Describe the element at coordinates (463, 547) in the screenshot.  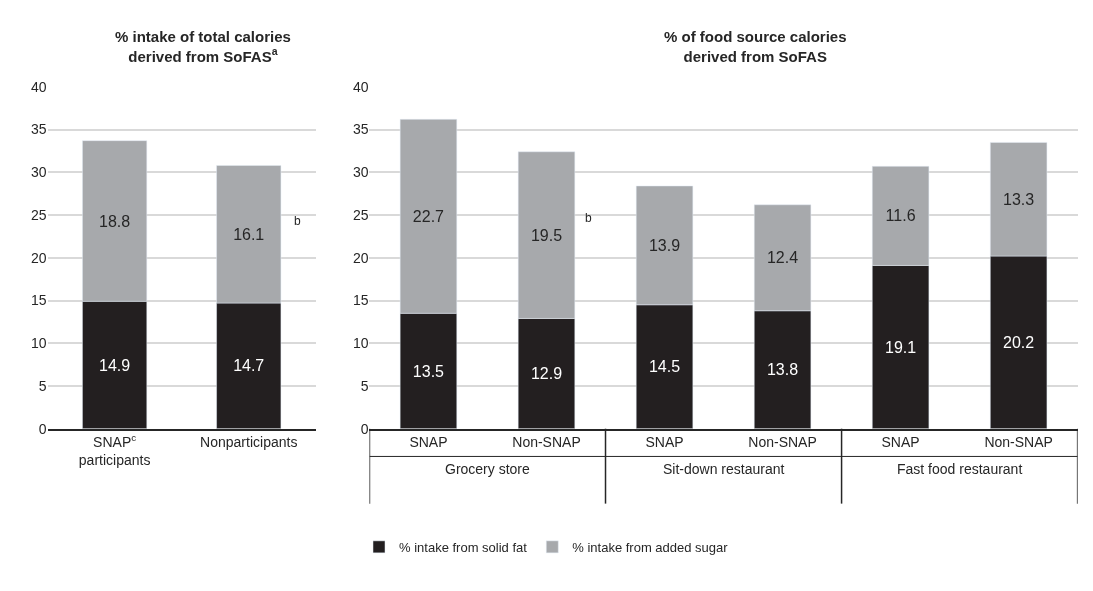
I see `legend-label: % intake from solid fat` at that location.